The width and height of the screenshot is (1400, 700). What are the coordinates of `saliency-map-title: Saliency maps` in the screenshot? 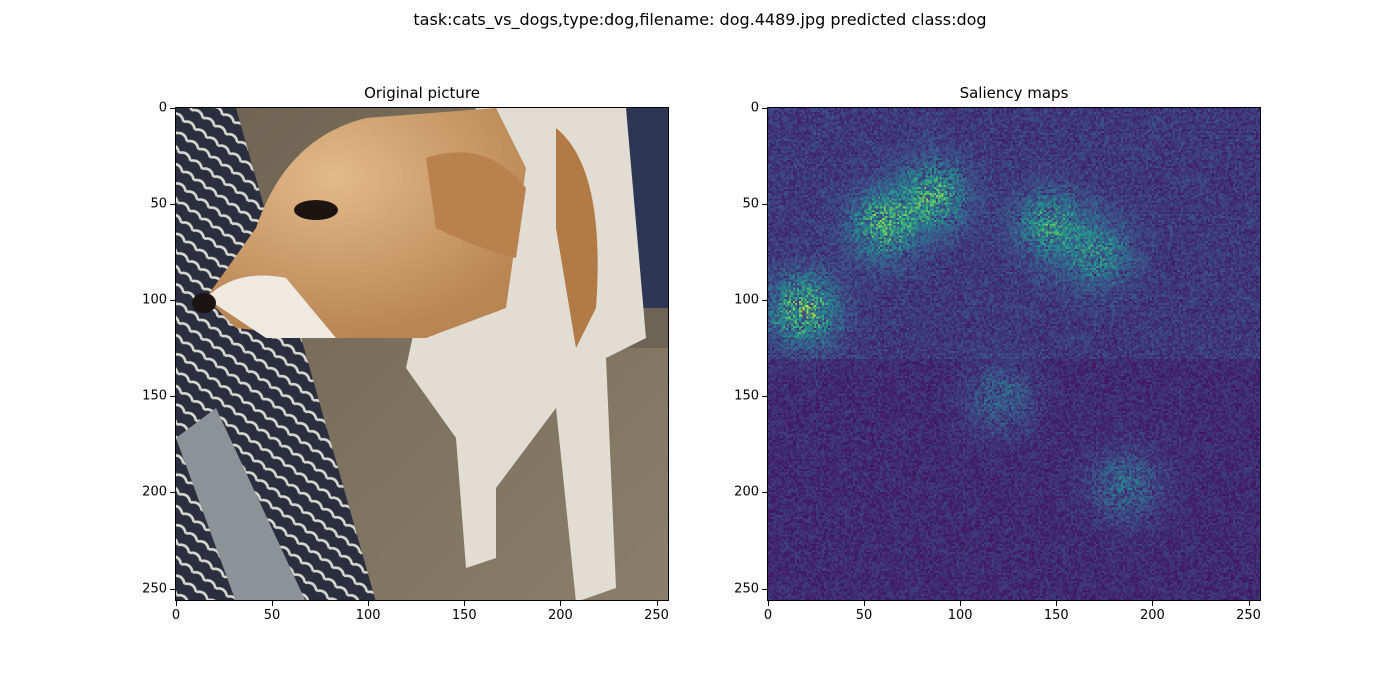 It's located at (1014, 93).